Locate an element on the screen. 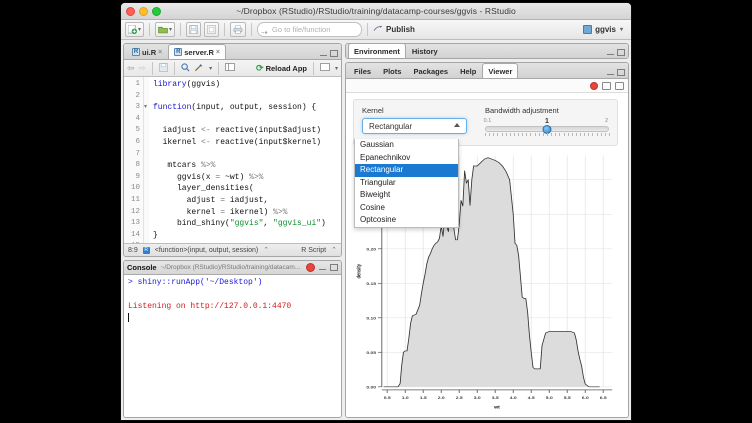 The image size is (752, 423). viewer-toolbar is located at coordinates (487, 86).